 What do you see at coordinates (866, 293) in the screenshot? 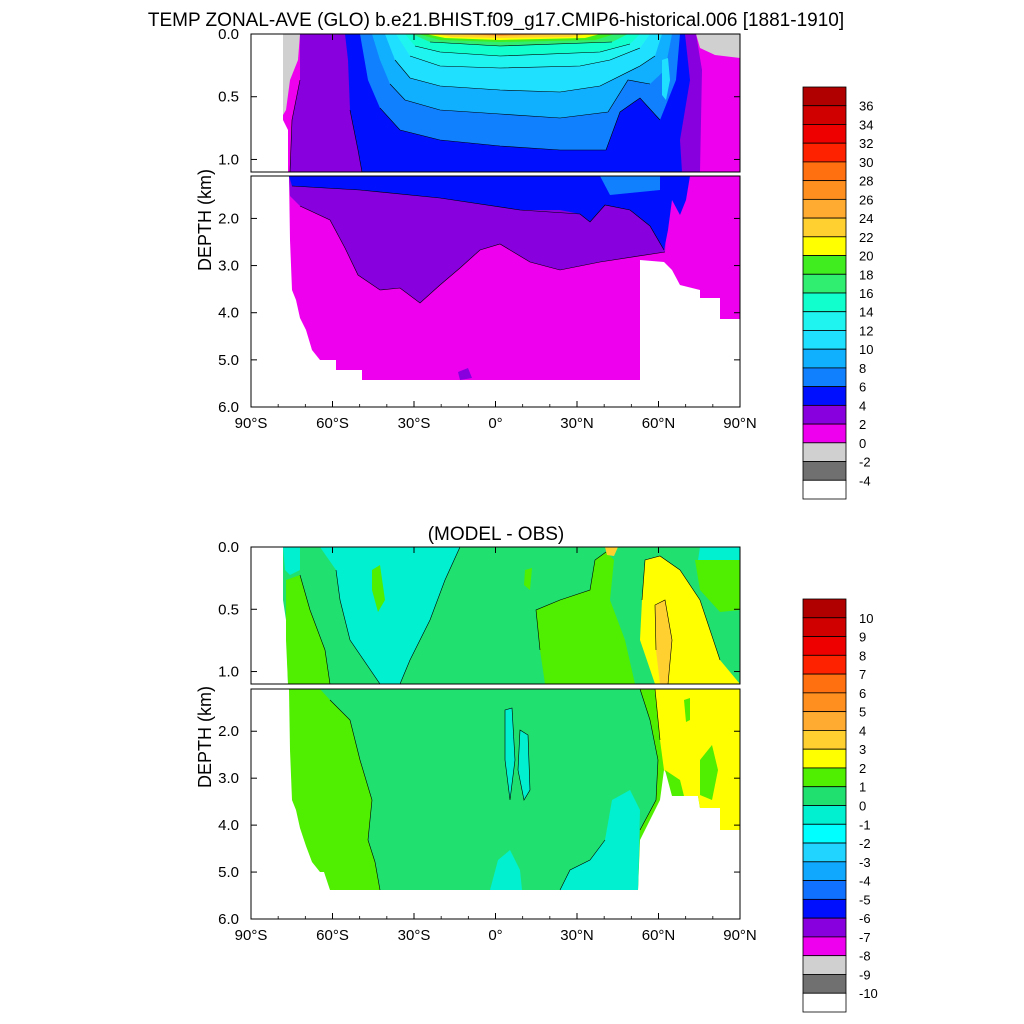
I see `colorbar-label: 16` at bounding box center [866, 293].